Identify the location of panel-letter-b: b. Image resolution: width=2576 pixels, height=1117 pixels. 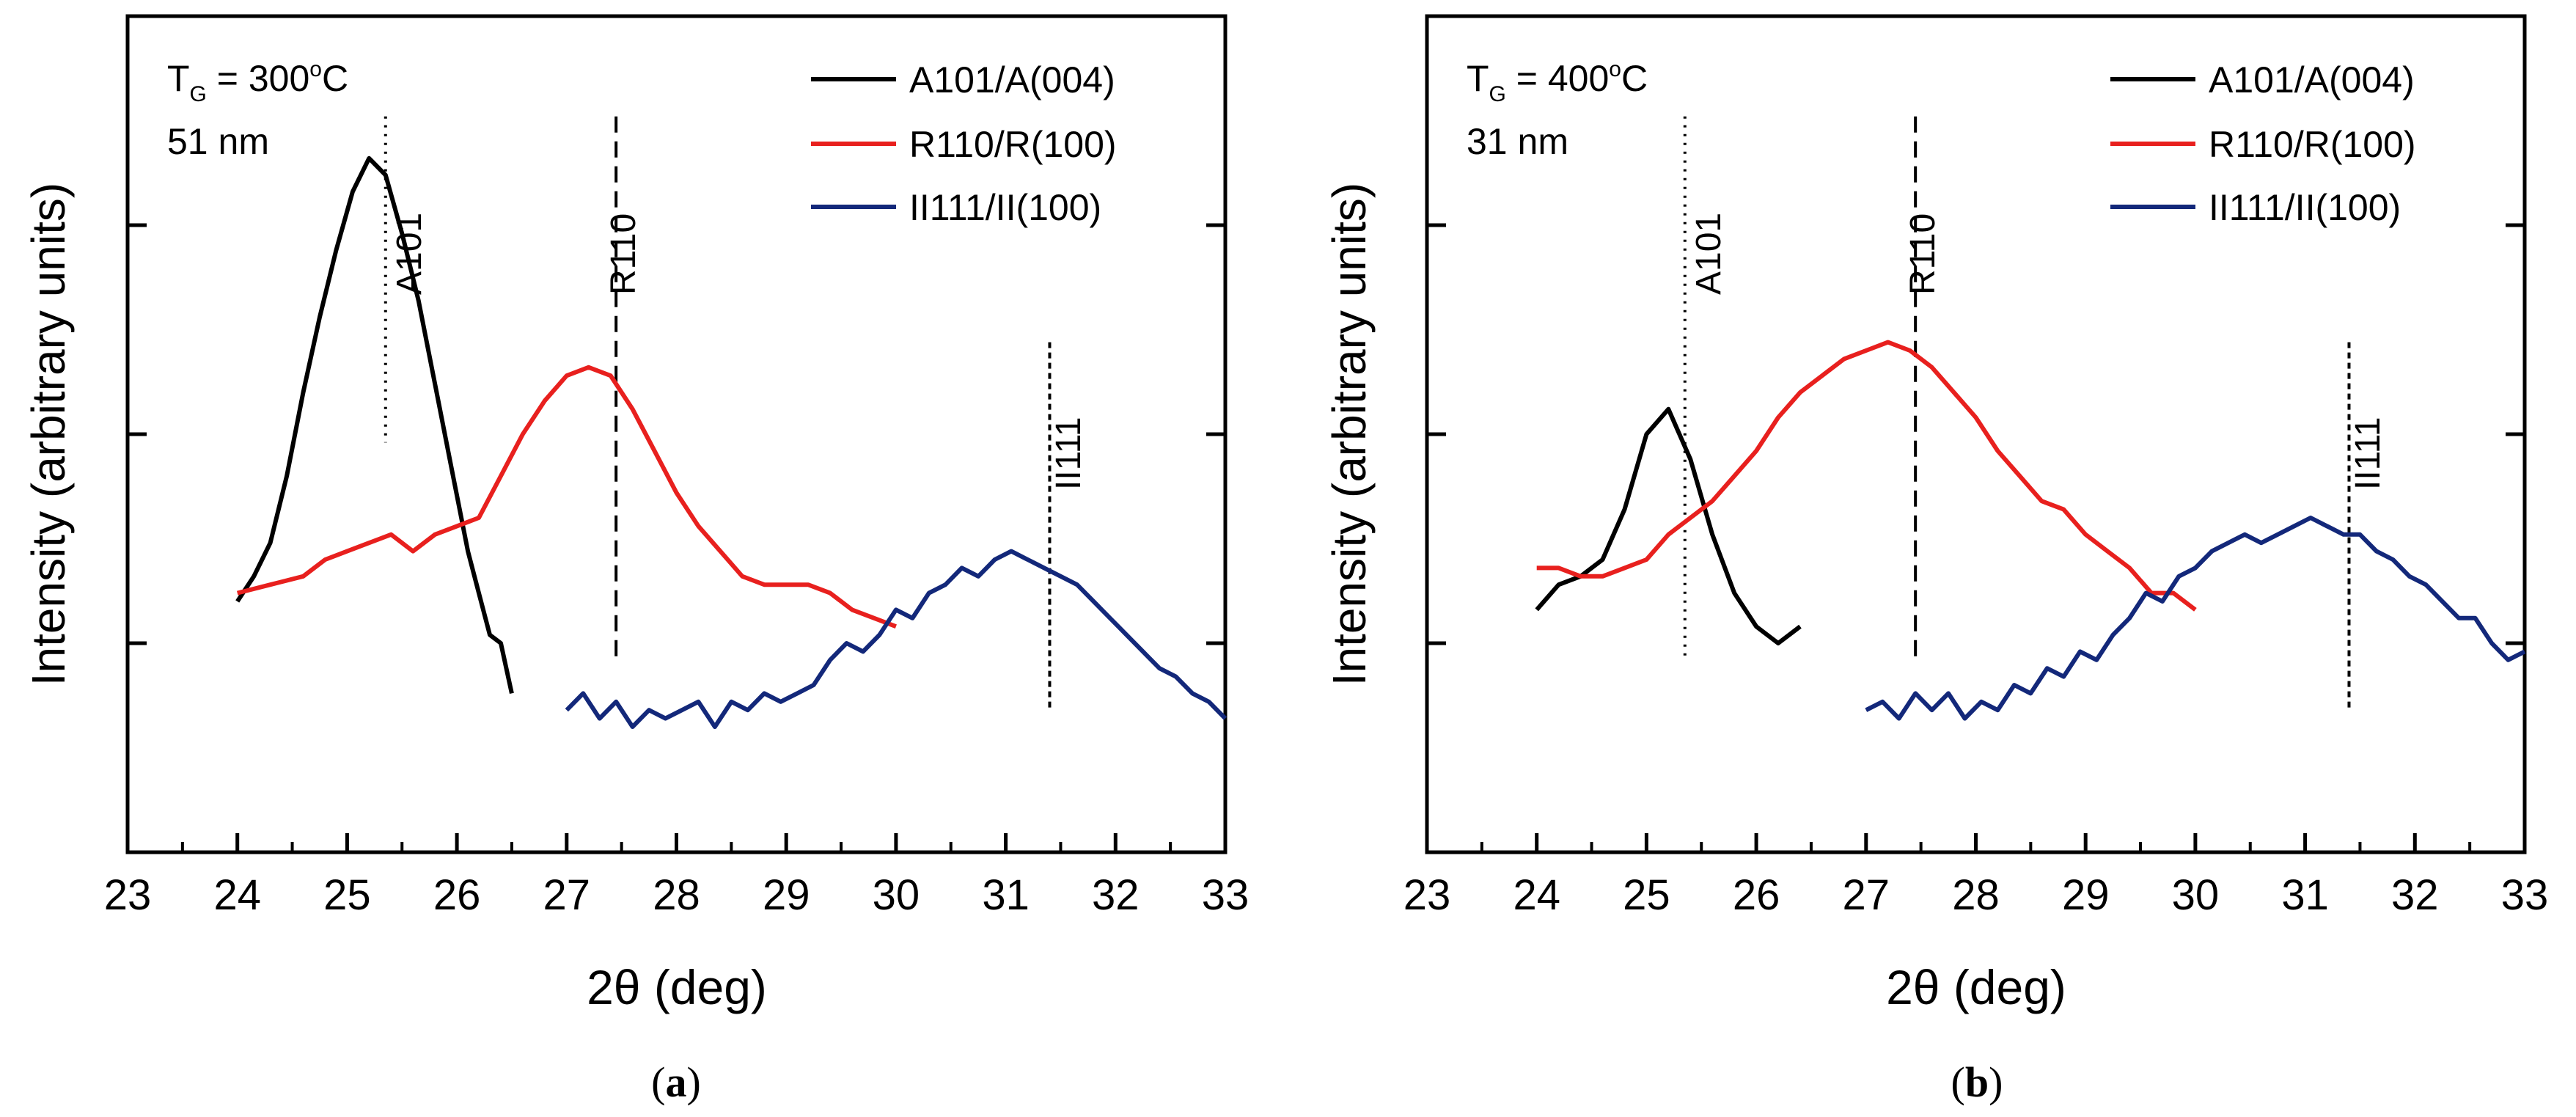
(1977, 1082).